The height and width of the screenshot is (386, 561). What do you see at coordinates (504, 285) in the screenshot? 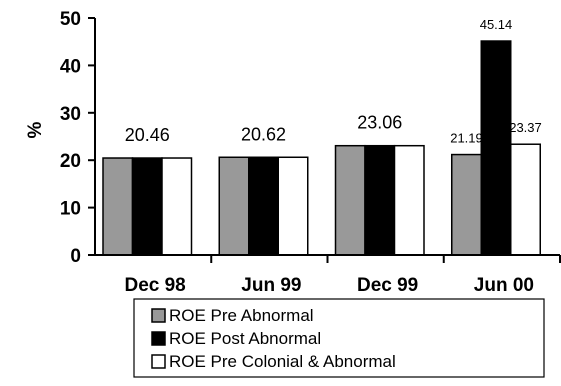
I see `x-tick-label-4: Jun 00` at bounding box center [504, 285].